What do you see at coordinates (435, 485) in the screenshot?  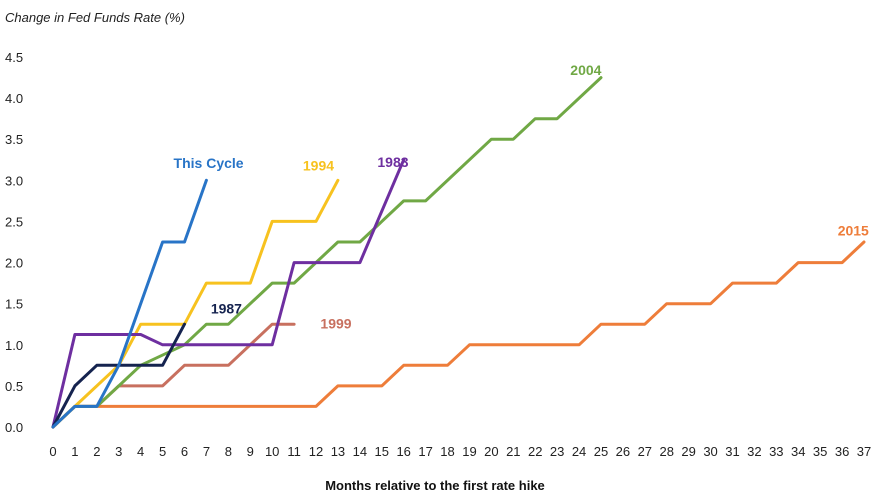 I see `x-axis-label: Months relative to the first rate hike` at bounding box center [435, 485].